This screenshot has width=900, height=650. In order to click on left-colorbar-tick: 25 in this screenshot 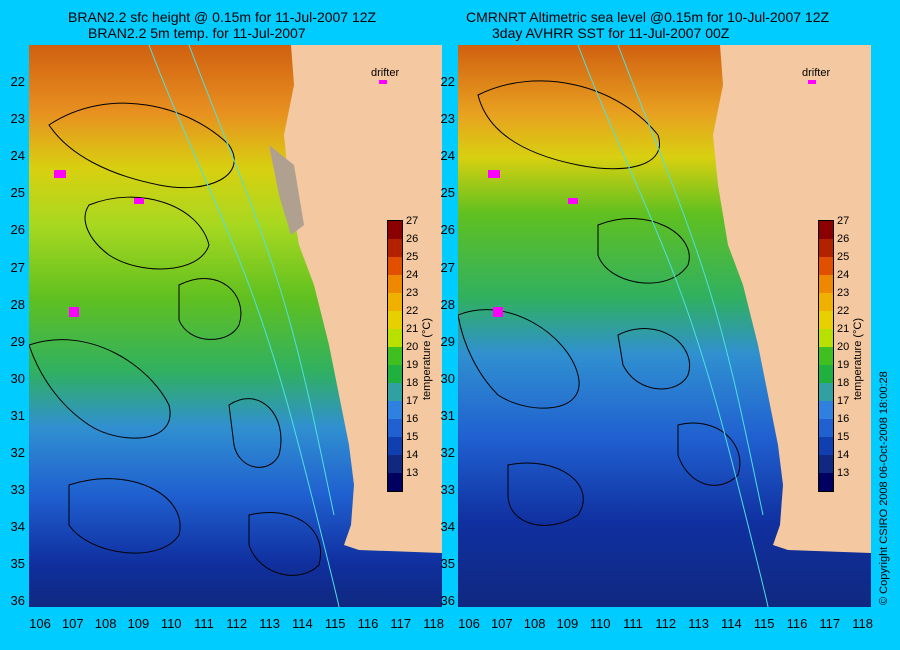, I will do `click(412, 257)`.